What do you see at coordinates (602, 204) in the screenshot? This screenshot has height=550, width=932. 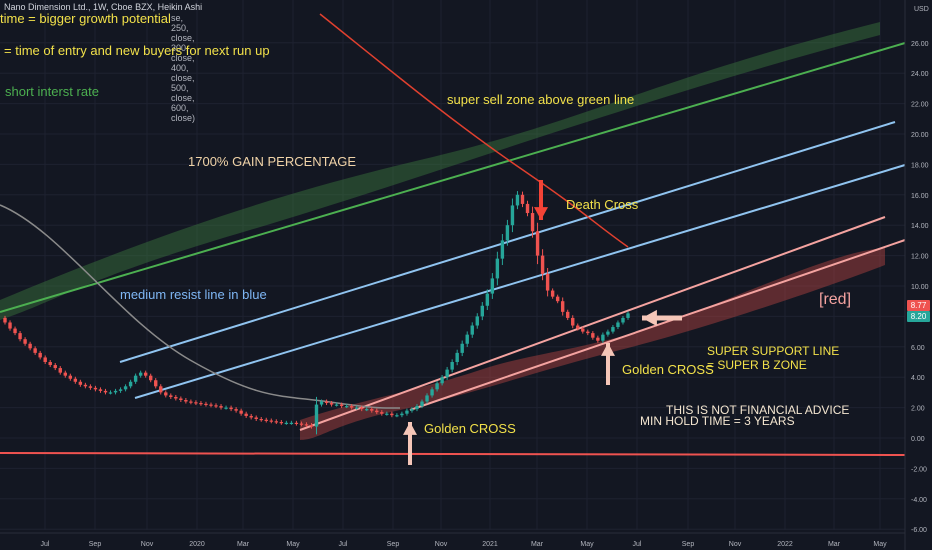 I see `annotation-death-cross: Death Cross` at bounding box center [602, 204].